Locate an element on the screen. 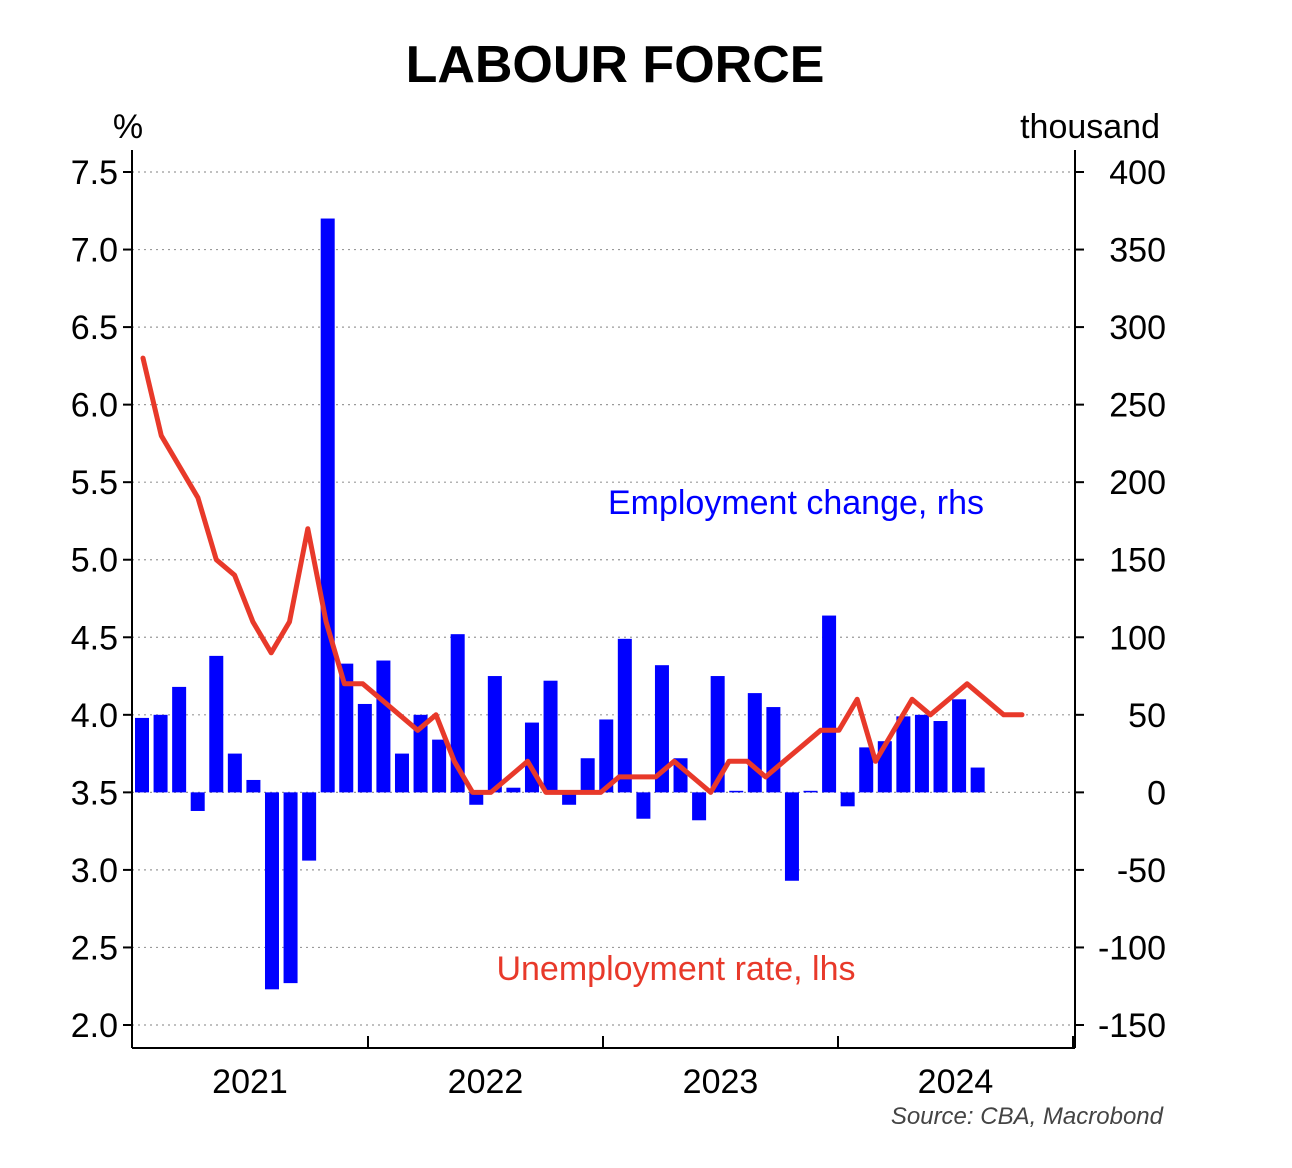 The height and width of the screenshot is (1168, 1292). right-axis-unit: thousand is located at coordinates (1090, 127).